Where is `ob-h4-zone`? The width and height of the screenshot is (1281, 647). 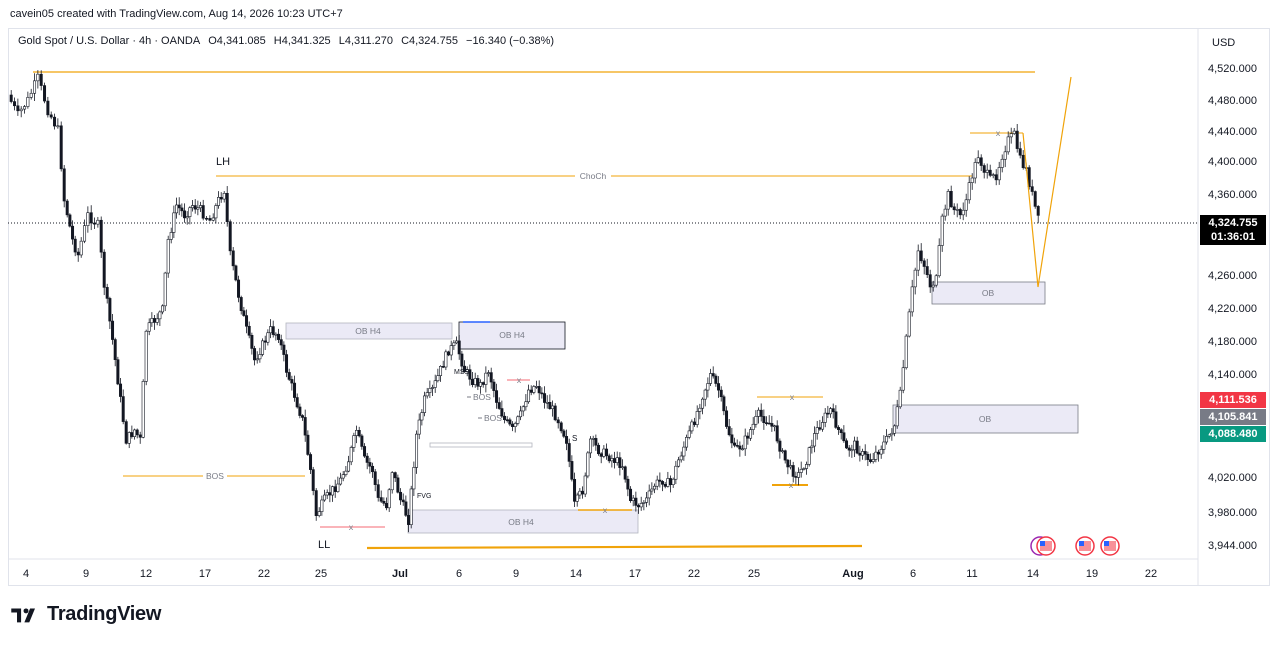
ob-h4-zone is located at coordinates (369, 331).